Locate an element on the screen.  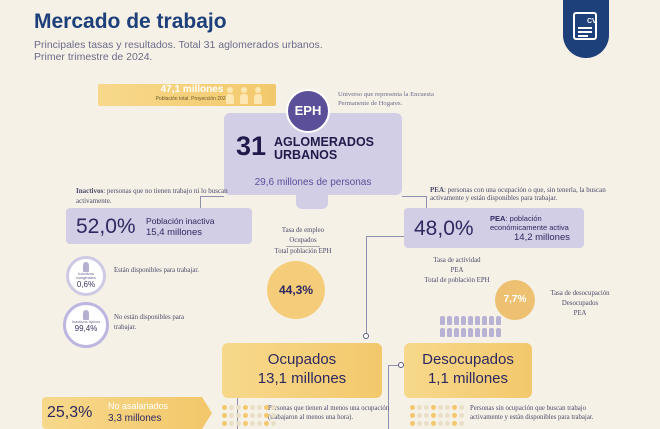
typical-tag: Inactivos típicos is located at coordinates (86, 321).